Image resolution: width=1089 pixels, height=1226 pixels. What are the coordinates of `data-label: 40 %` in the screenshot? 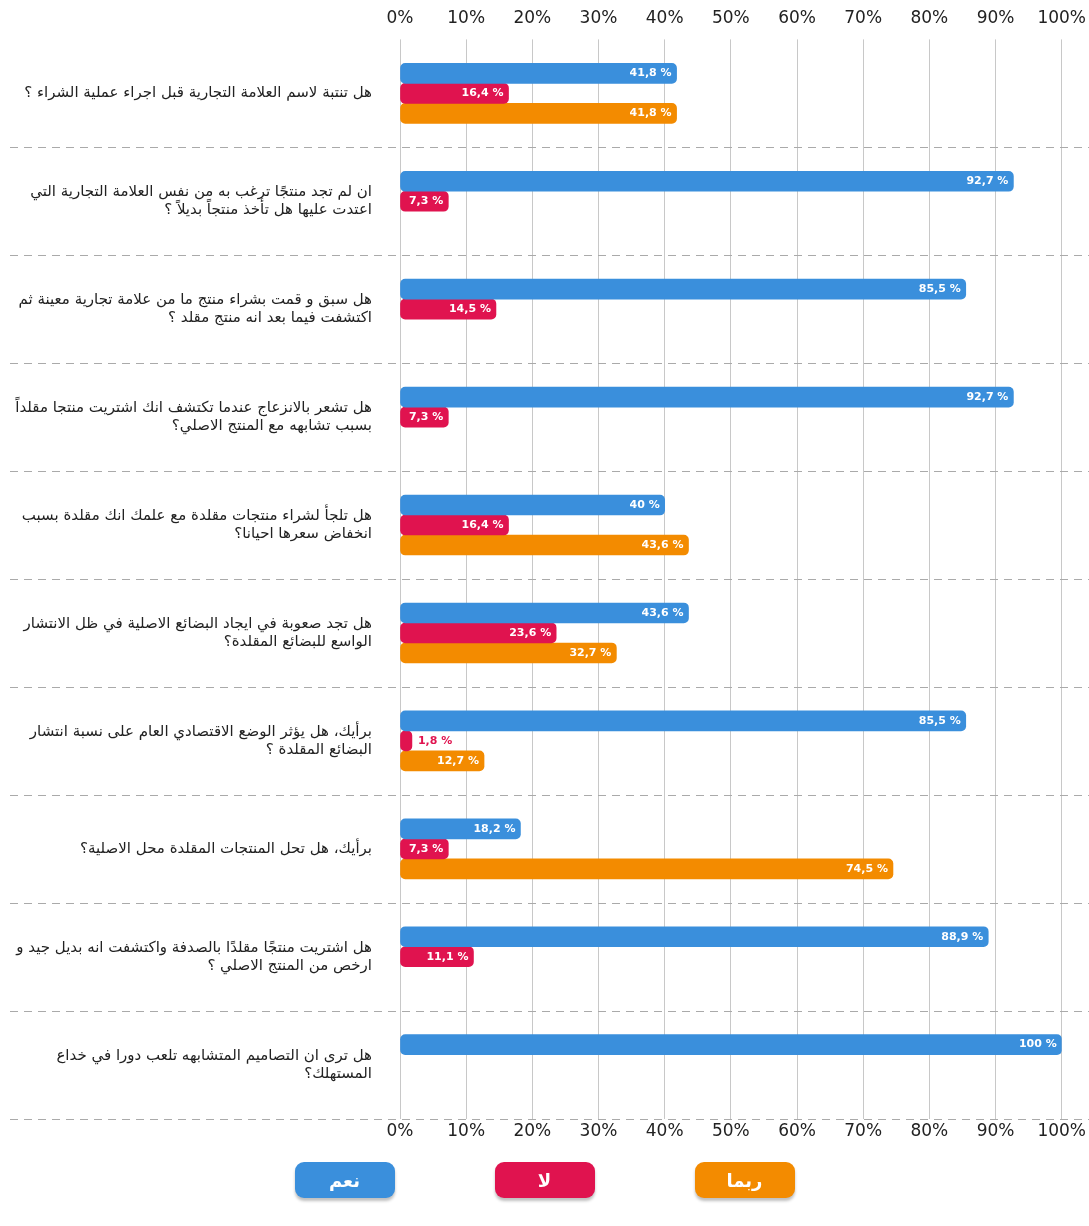 It's located at (644, 504).